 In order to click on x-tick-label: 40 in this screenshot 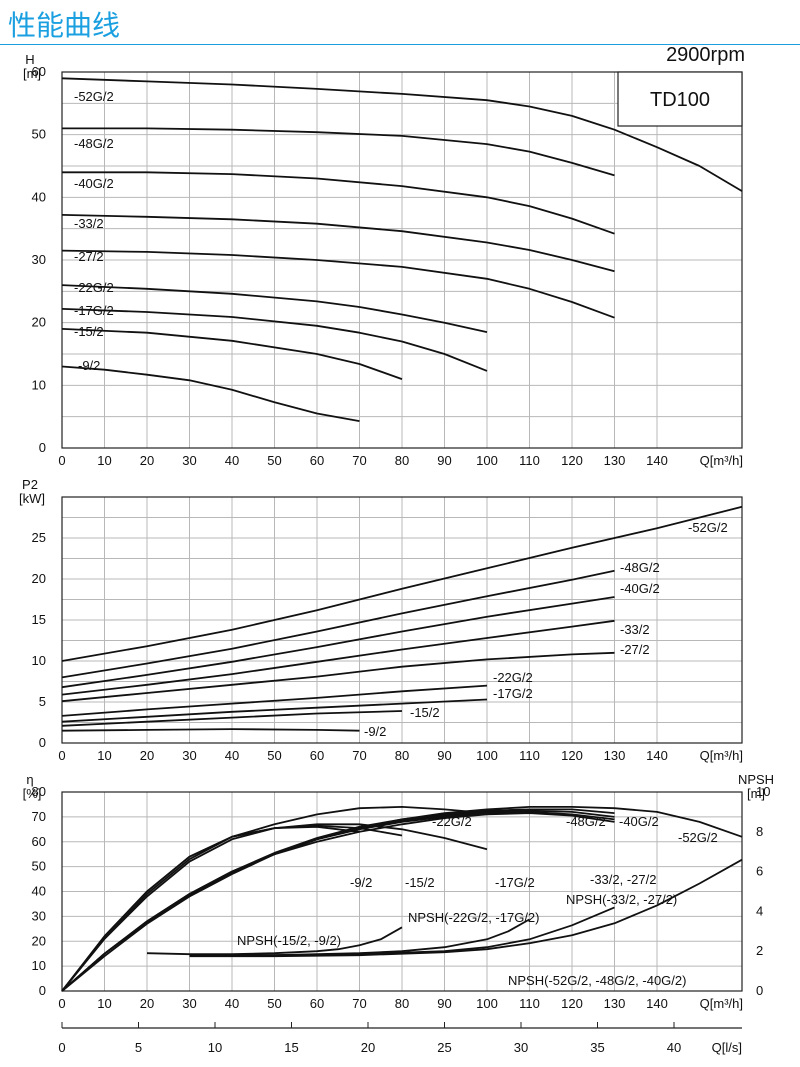, I will do `click(232, 755)`.